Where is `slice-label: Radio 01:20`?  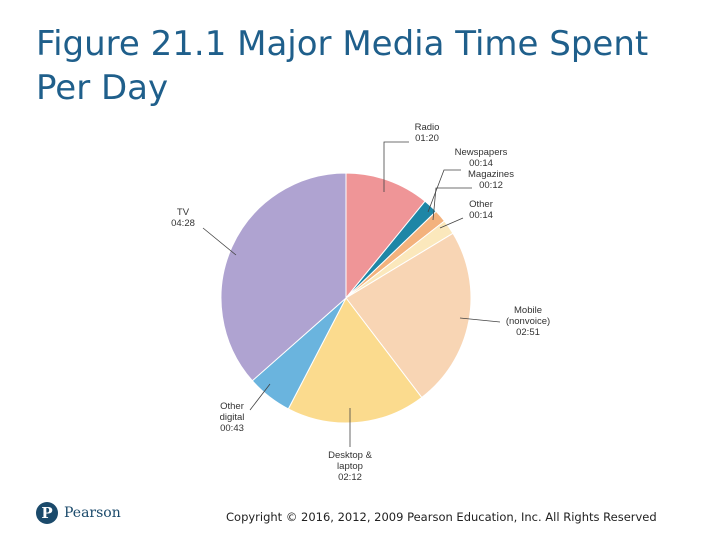 slice-label: Radio 01:20 is located at coordinates (427, 133).